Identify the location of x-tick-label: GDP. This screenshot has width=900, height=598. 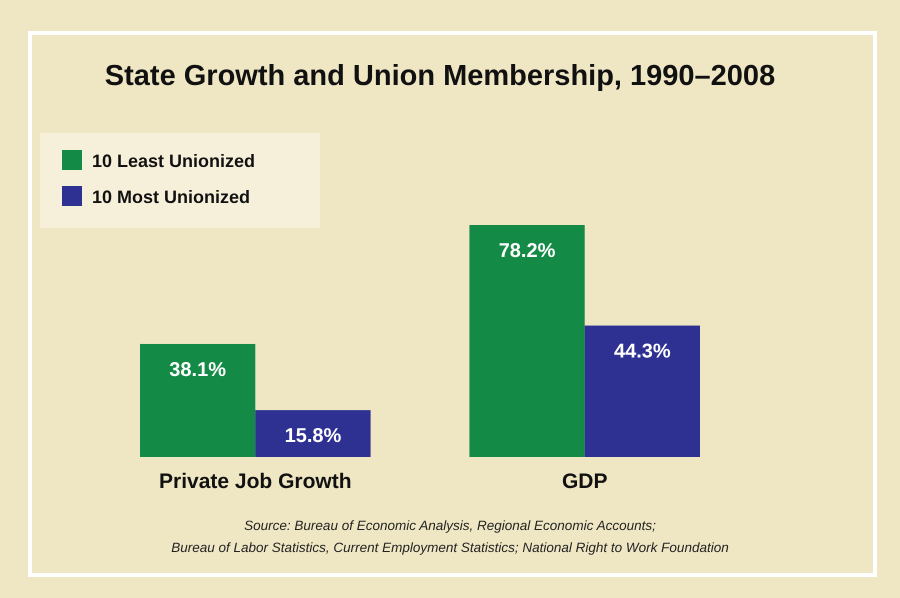
(585, 481).